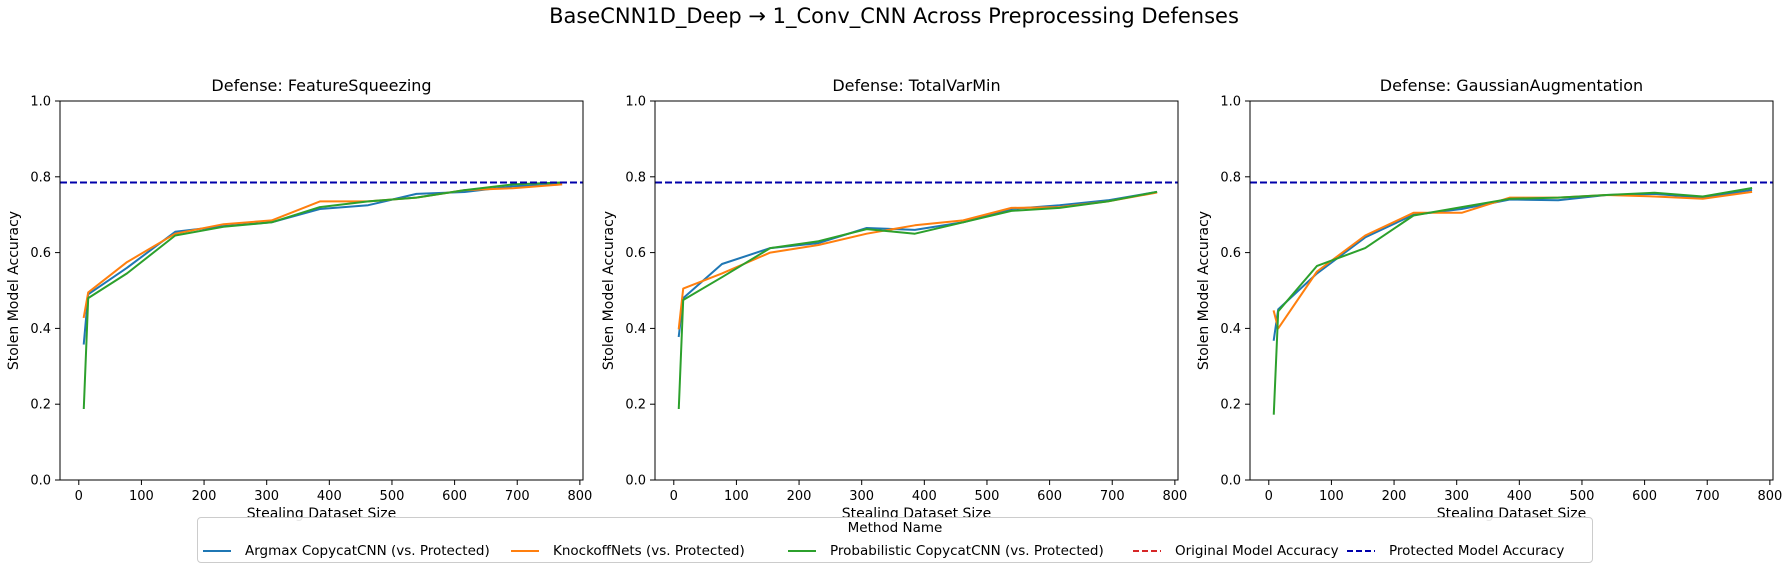  I want to click on legend-label: Argmax CopycatCNN (vs. Protected), so click(367, 551).